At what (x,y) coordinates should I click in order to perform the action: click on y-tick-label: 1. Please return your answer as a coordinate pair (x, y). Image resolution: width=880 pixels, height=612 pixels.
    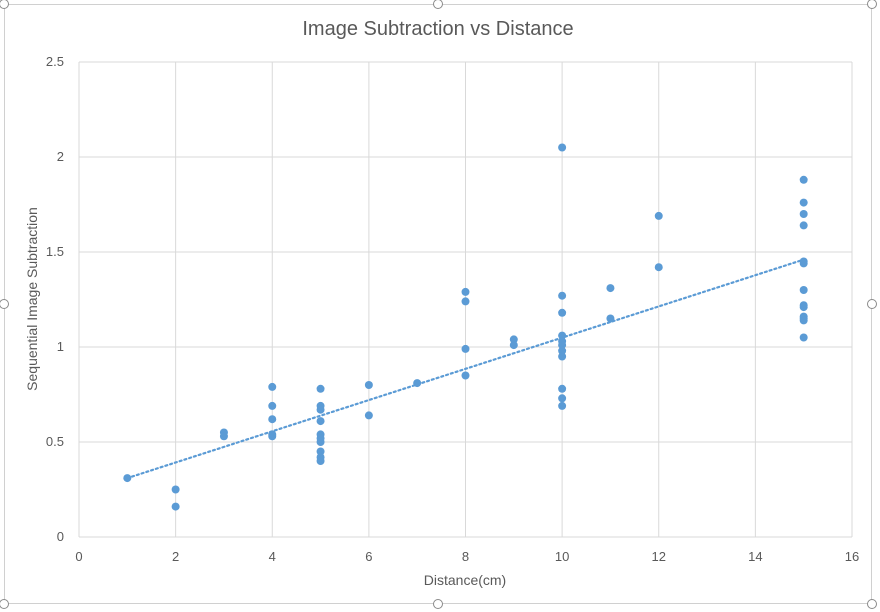
    Looking at the image, I should click on (60, 346).